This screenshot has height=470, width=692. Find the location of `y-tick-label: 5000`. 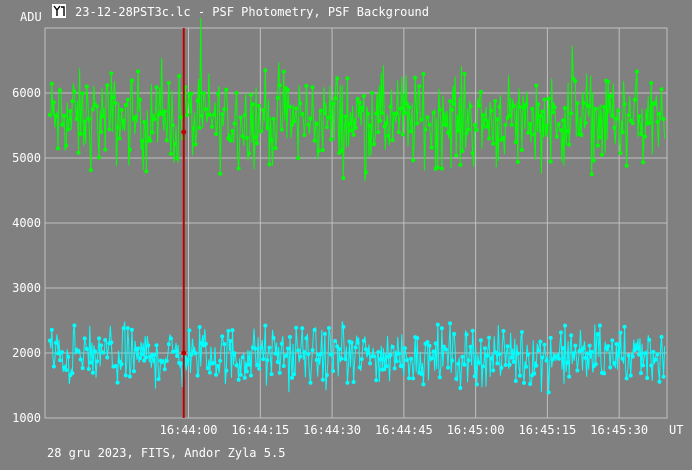

y-tick-label: 5000 is located at coordinates (26, 158).